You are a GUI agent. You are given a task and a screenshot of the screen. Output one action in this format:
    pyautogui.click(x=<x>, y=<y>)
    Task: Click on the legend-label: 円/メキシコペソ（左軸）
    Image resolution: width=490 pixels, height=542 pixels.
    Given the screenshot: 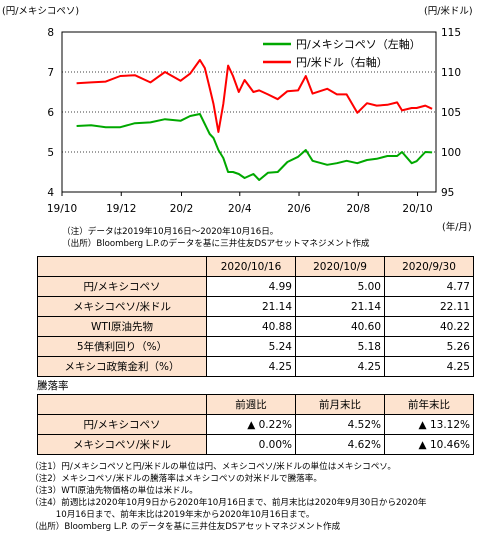 What is the action you would take?
    pyautogui.click(x=358, y=44)
    